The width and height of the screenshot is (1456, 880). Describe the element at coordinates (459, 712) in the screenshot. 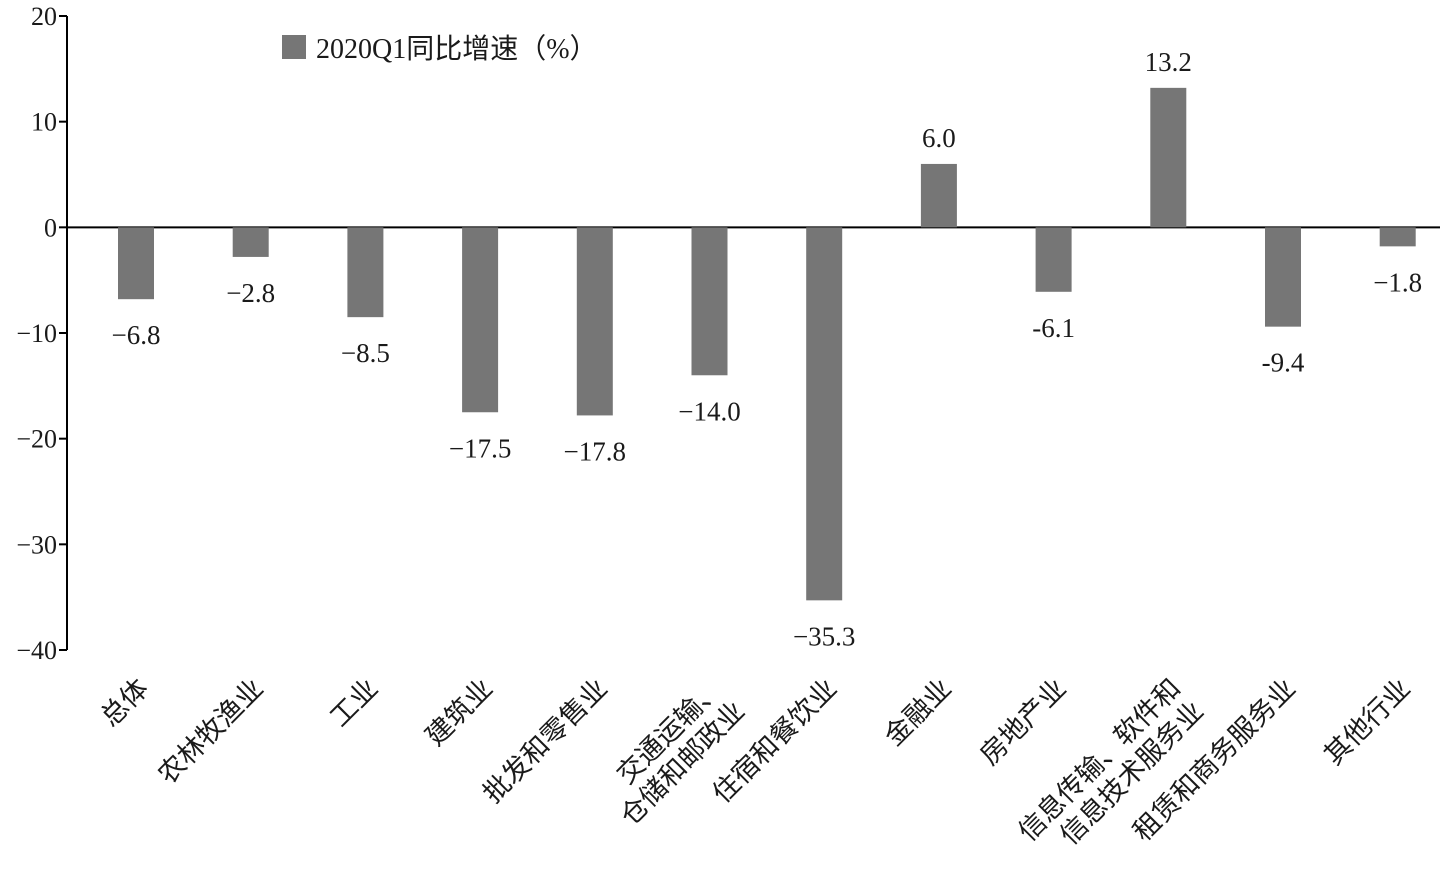

I see `category-label: 建筑业` at that location.